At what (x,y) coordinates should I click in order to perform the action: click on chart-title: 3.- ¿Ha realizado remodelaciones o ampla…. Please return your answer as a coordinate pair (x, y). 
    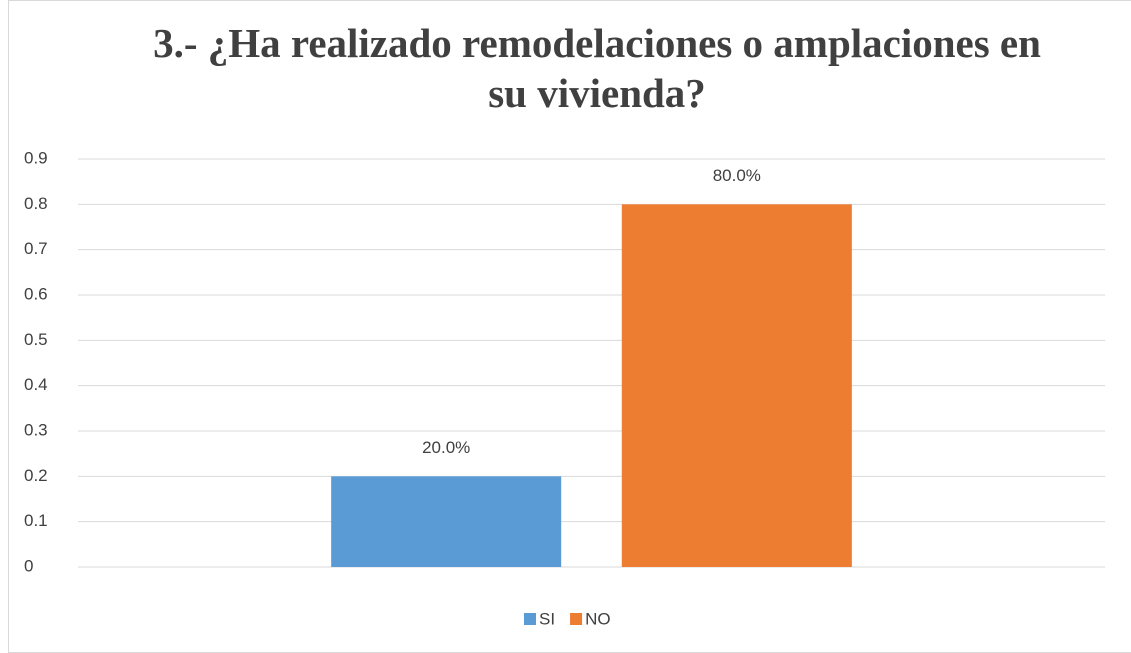
    Looking at the image, I should click on (597, 68).